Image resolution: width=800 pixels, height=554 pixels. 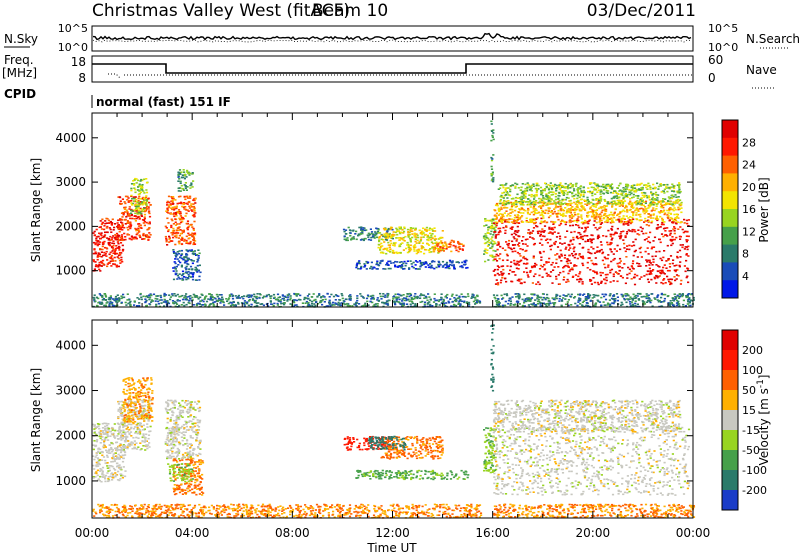 I want to click on cpid-mode: normal (fast) 151 IF, so click(x=163, y=102).